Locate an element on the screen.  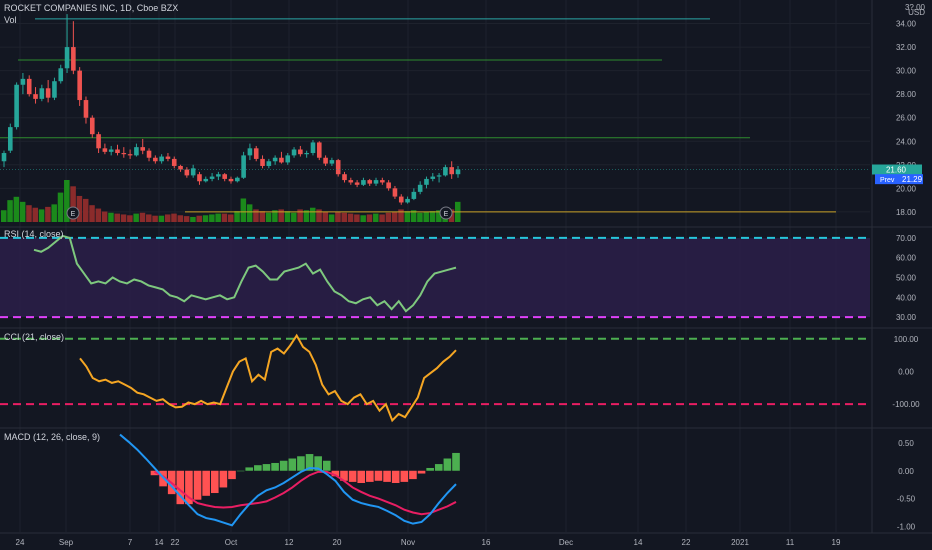
prev-price-tag is located at coordinates (899, 179).